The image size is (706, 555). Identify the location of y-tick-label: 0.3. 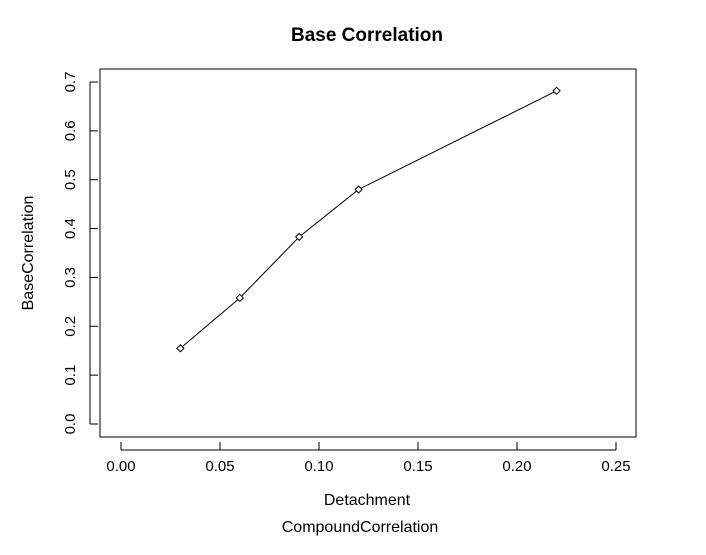
(70, 277).